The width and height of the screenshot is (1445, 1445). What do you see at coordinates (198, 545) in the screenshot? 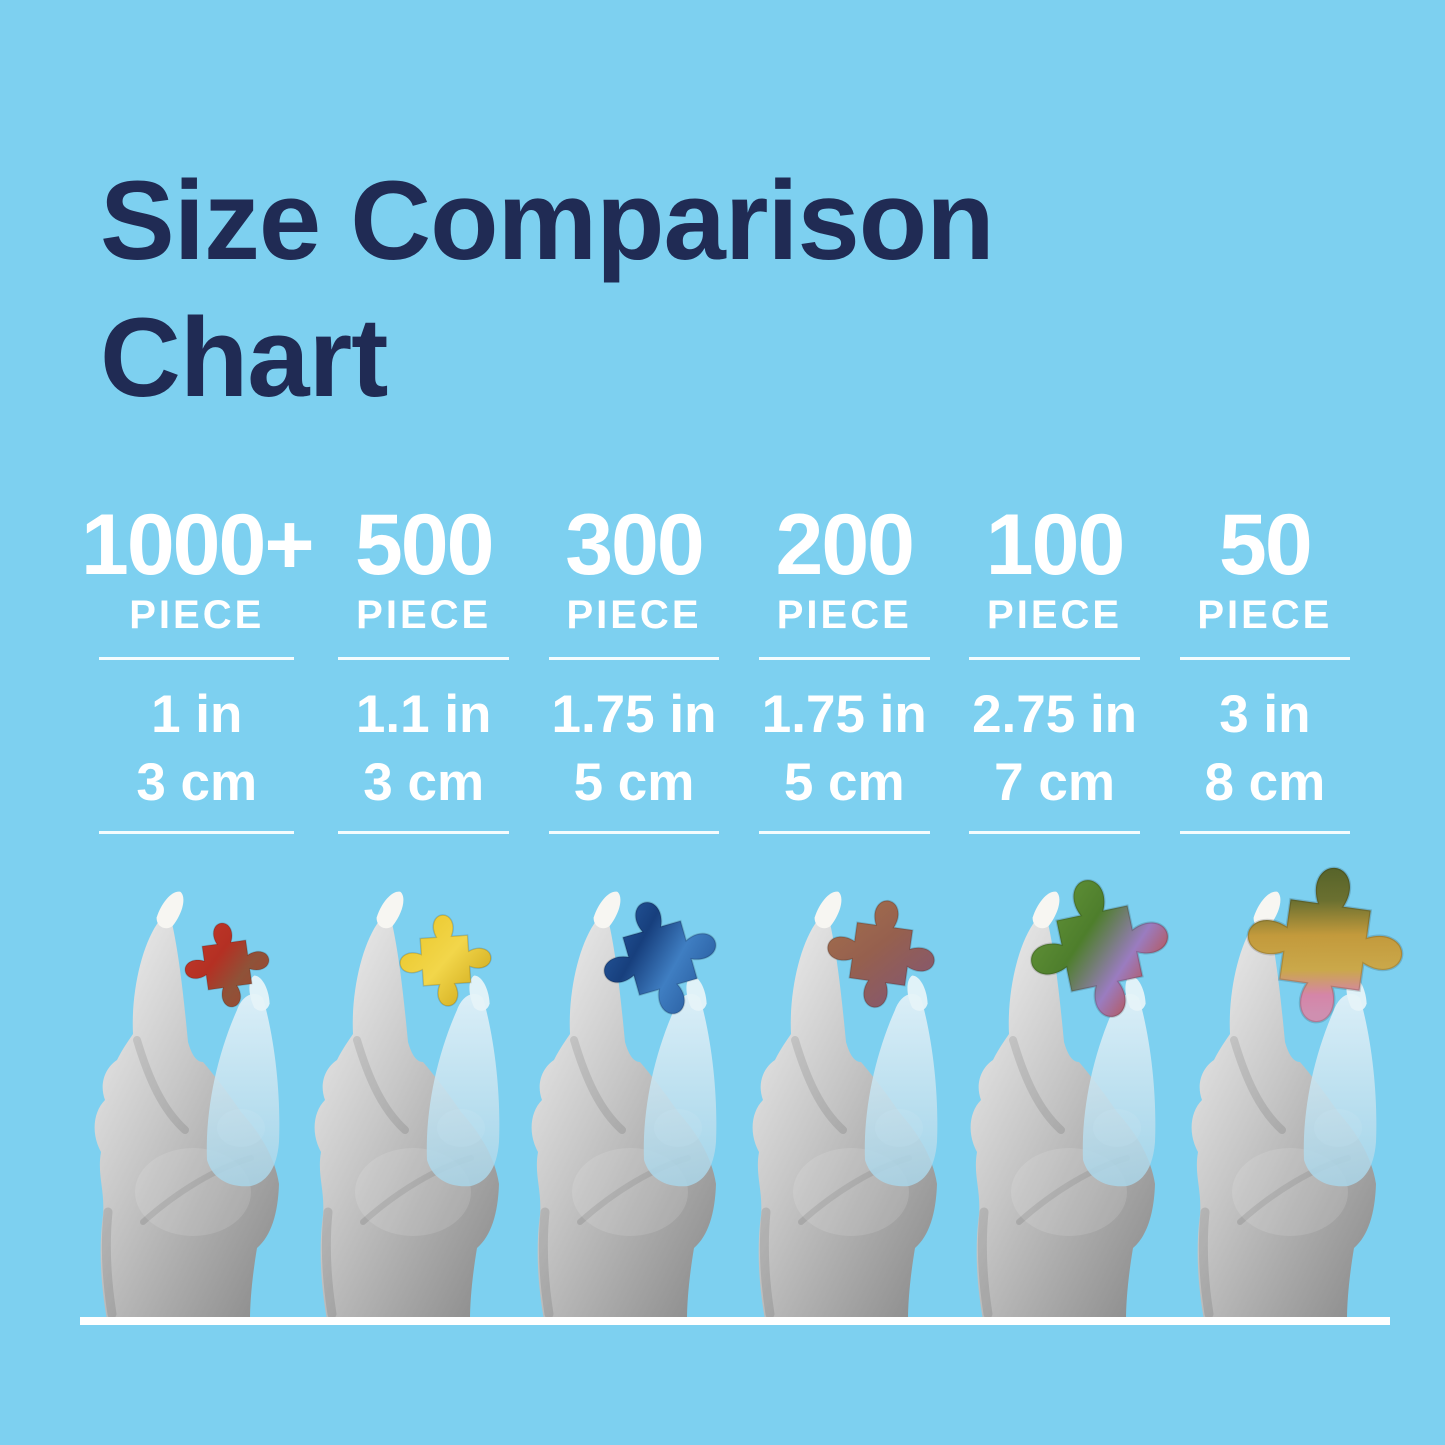
I see `piece-count: 1000+` at bounding box center [198, 545].